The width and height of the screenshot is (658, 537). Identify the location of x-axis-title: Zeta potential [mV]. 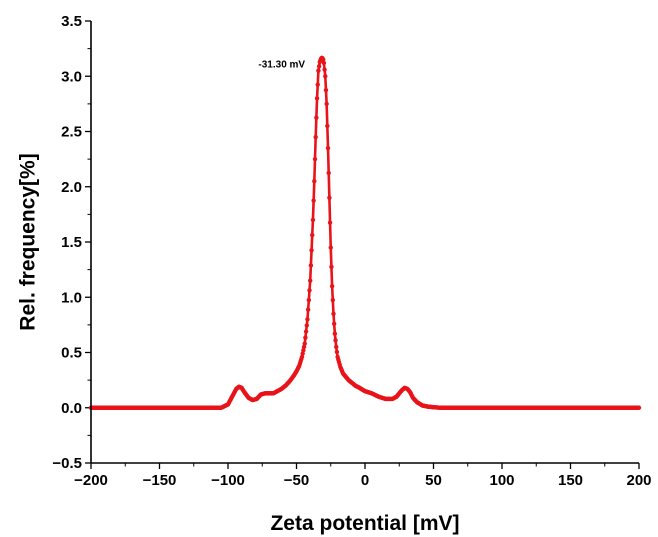
(364, 523).